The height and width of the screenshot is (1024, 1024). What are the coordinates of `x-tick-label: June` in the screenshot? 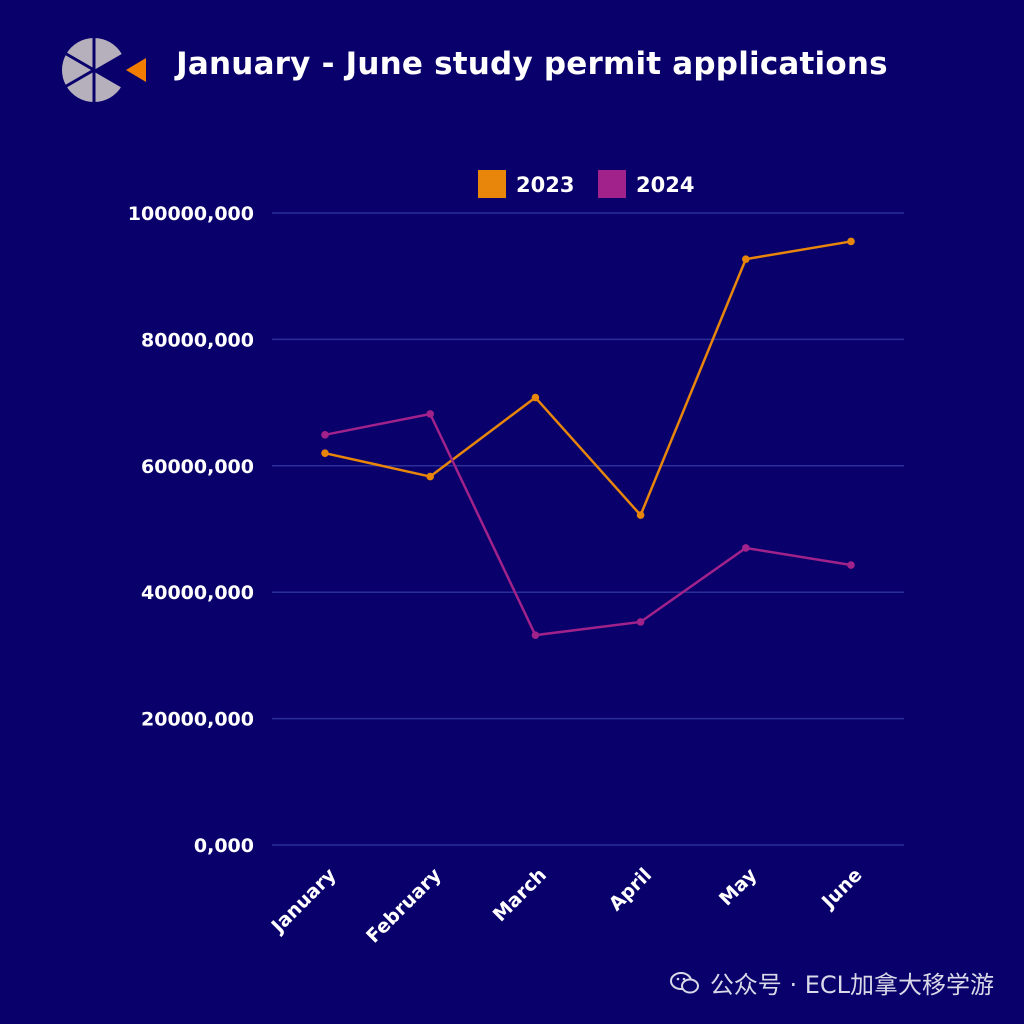 It's located at (841, 889).